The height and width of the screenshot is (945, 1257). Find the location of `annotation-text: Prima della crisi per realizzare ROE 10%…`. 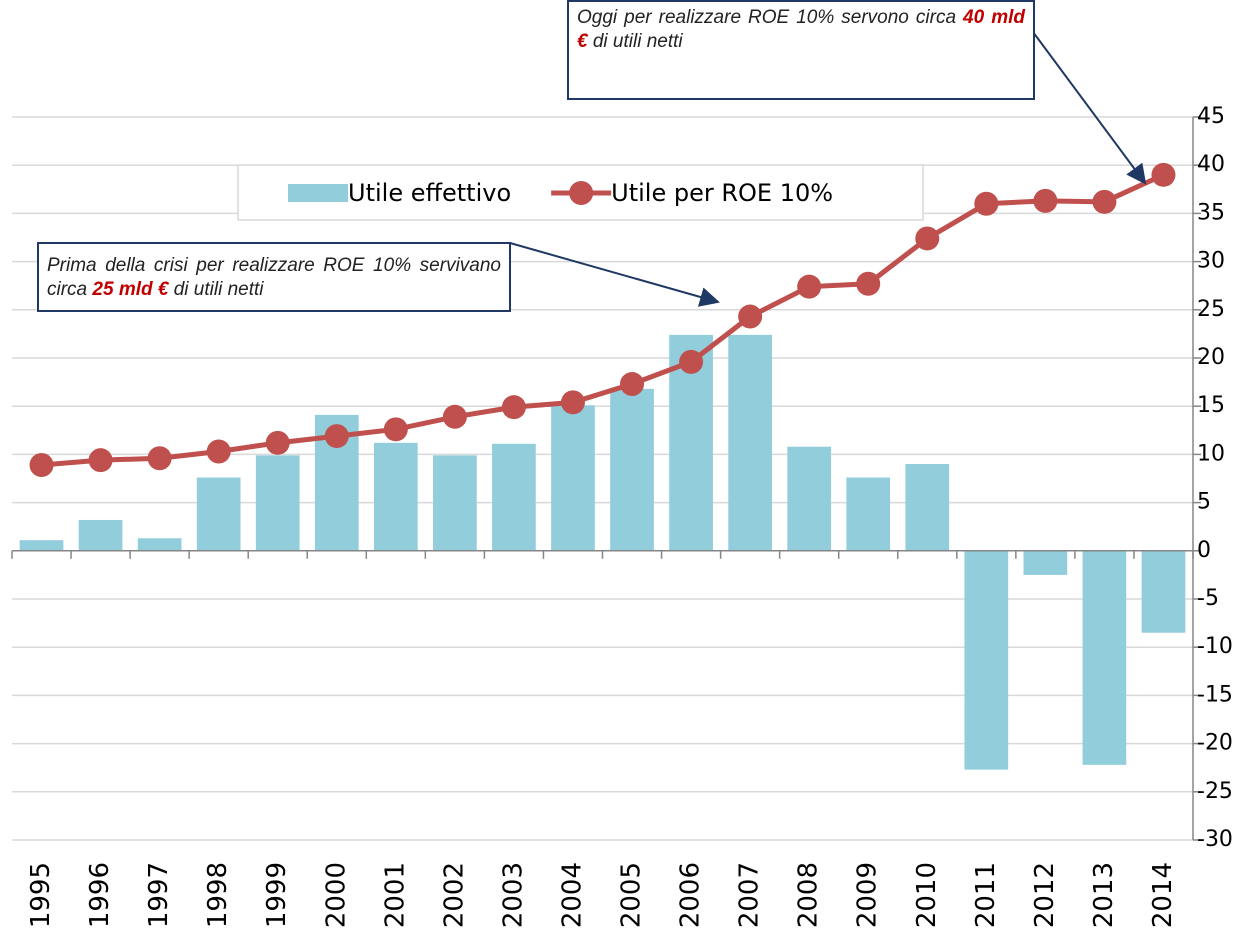

annotation-text: Prima della crisi per realizzare ROE 10%… is located at coordinates (274, 277).